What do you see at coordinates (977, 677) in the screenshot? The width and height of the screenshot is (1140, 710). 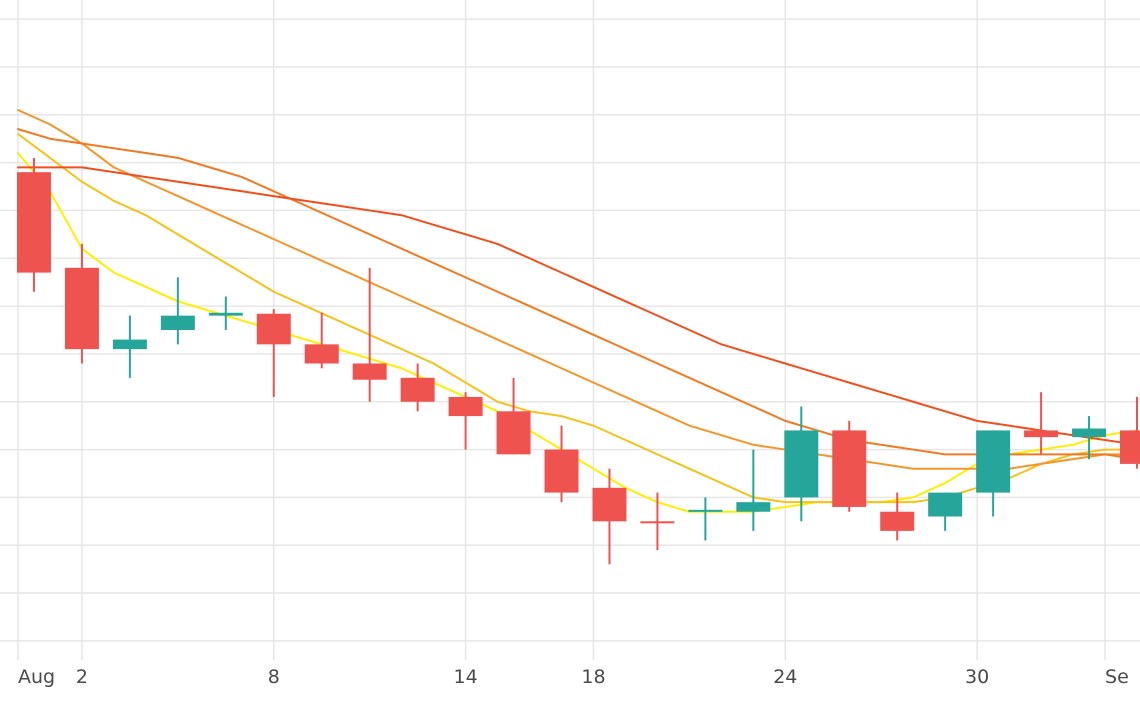 I see `x-tick-label: 30` at bounding box center [977, 677].